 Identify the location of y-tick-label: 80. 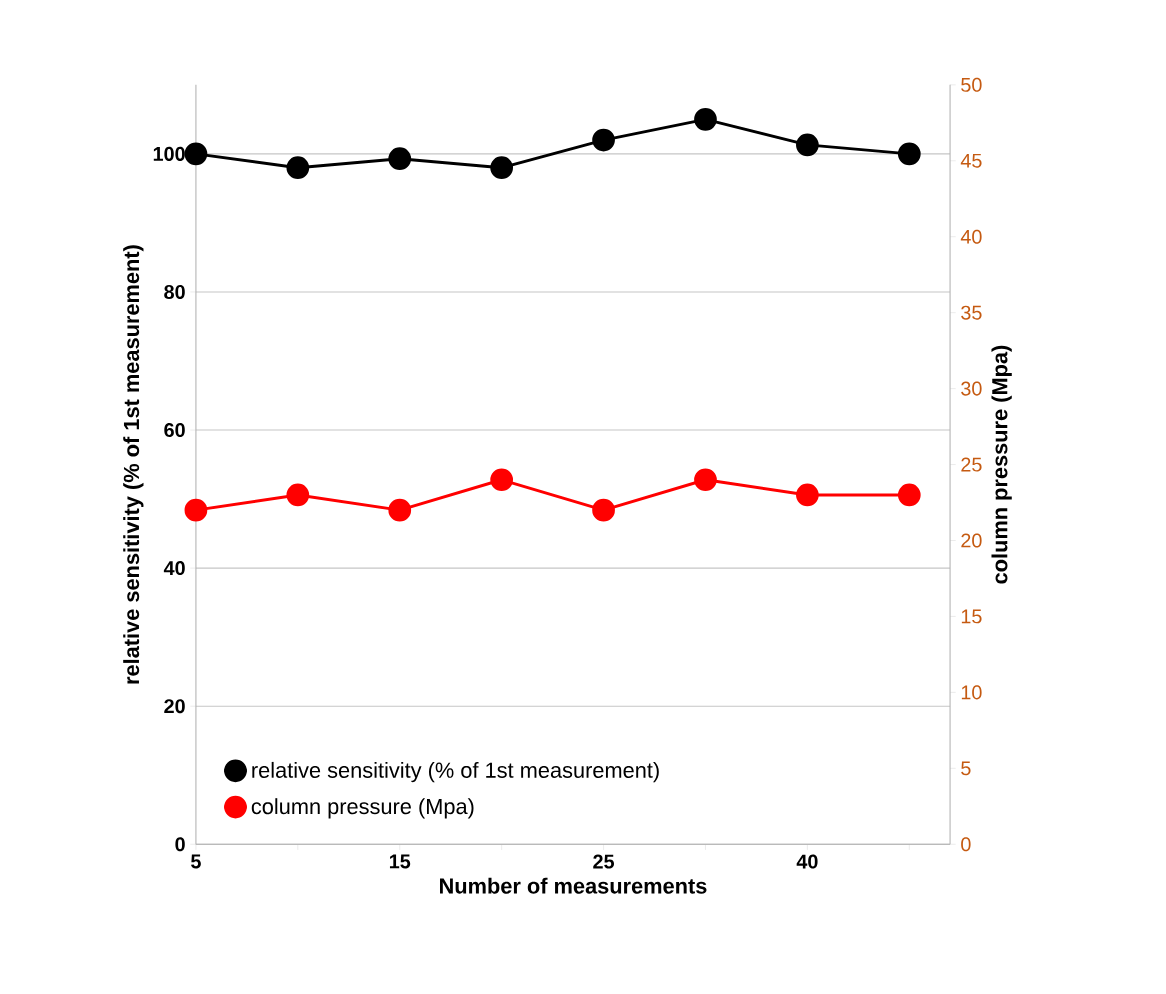
(174, 292).